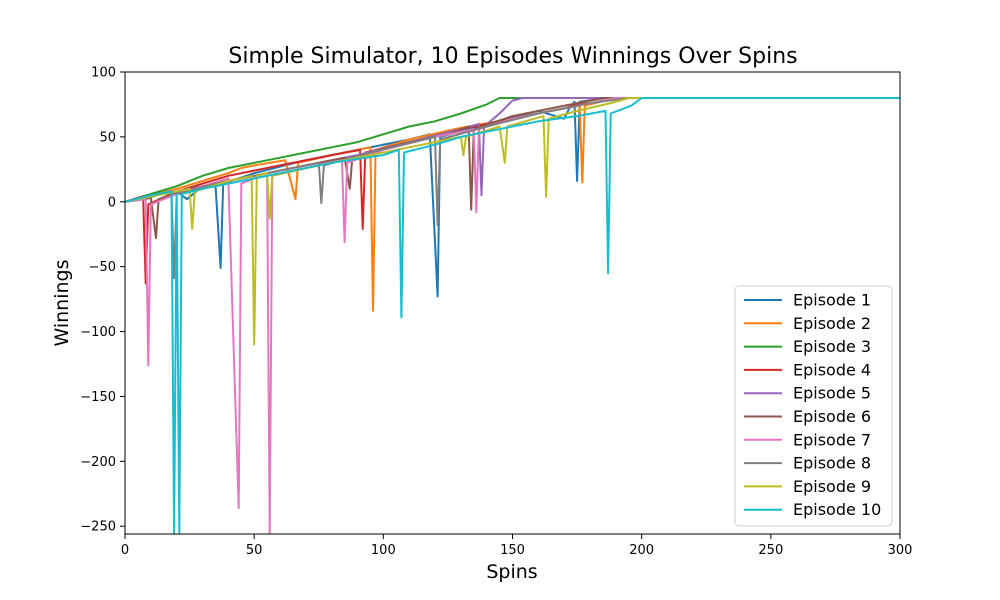 The width and height of the screenshot is (1000, 600). I want to click on y-tick-label: −100, so click(98, 332).